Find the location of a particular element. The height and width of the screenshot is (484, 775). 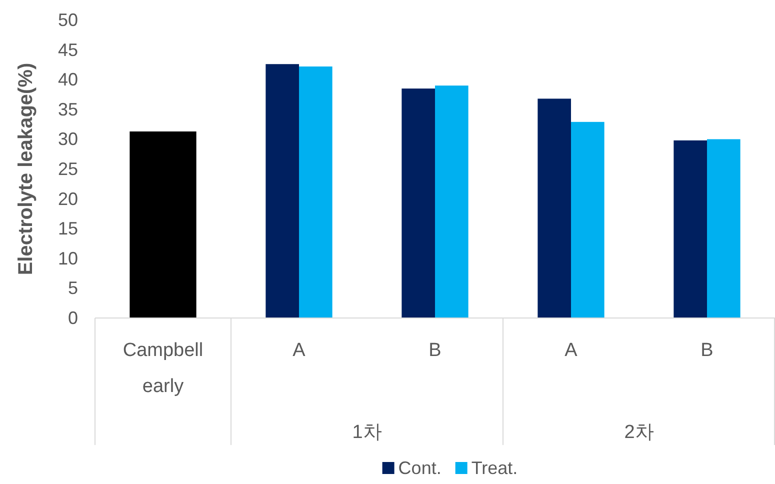

text: 2차 is located at coordinates (639, 432).